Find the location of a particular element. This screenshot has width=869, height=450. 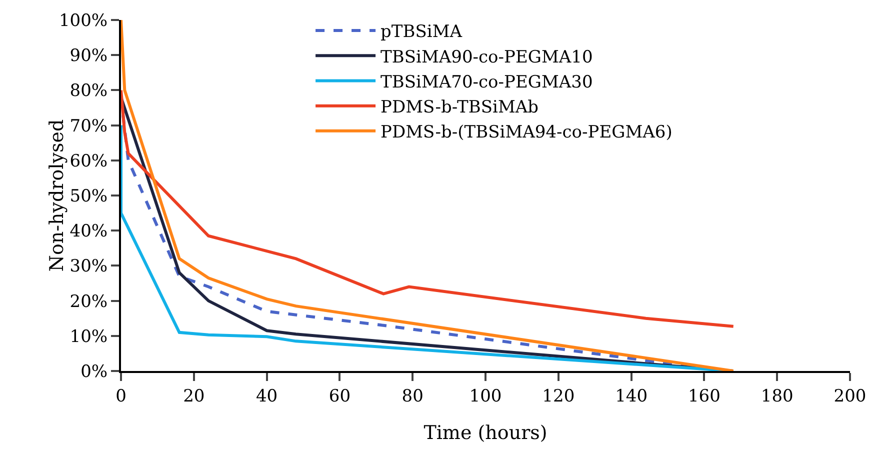

x-tick-label: 80 is located at coordinates (413, 396).